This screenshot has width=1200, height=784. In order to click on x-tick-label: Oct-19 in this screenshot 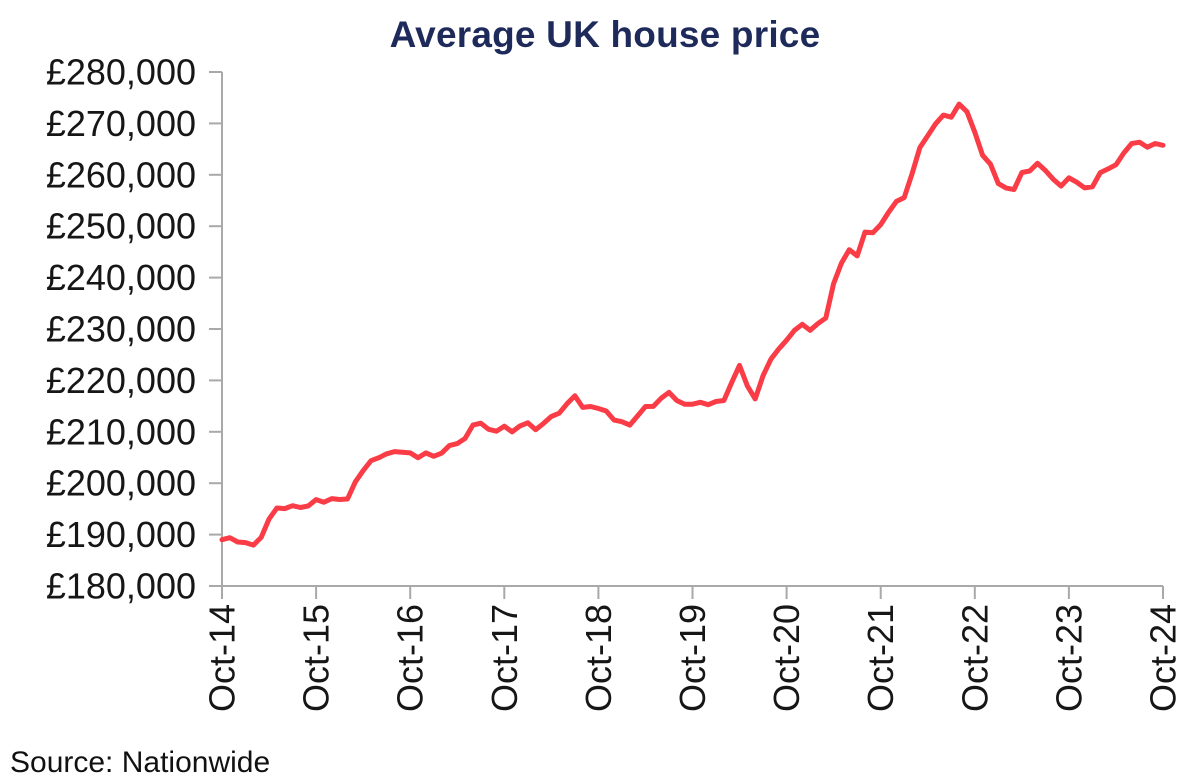, I will do `click(692, 658)`.